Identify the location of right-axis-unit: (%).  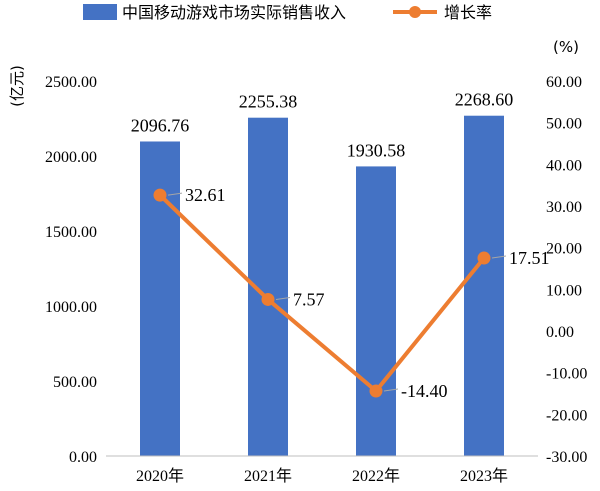
(566, 47).